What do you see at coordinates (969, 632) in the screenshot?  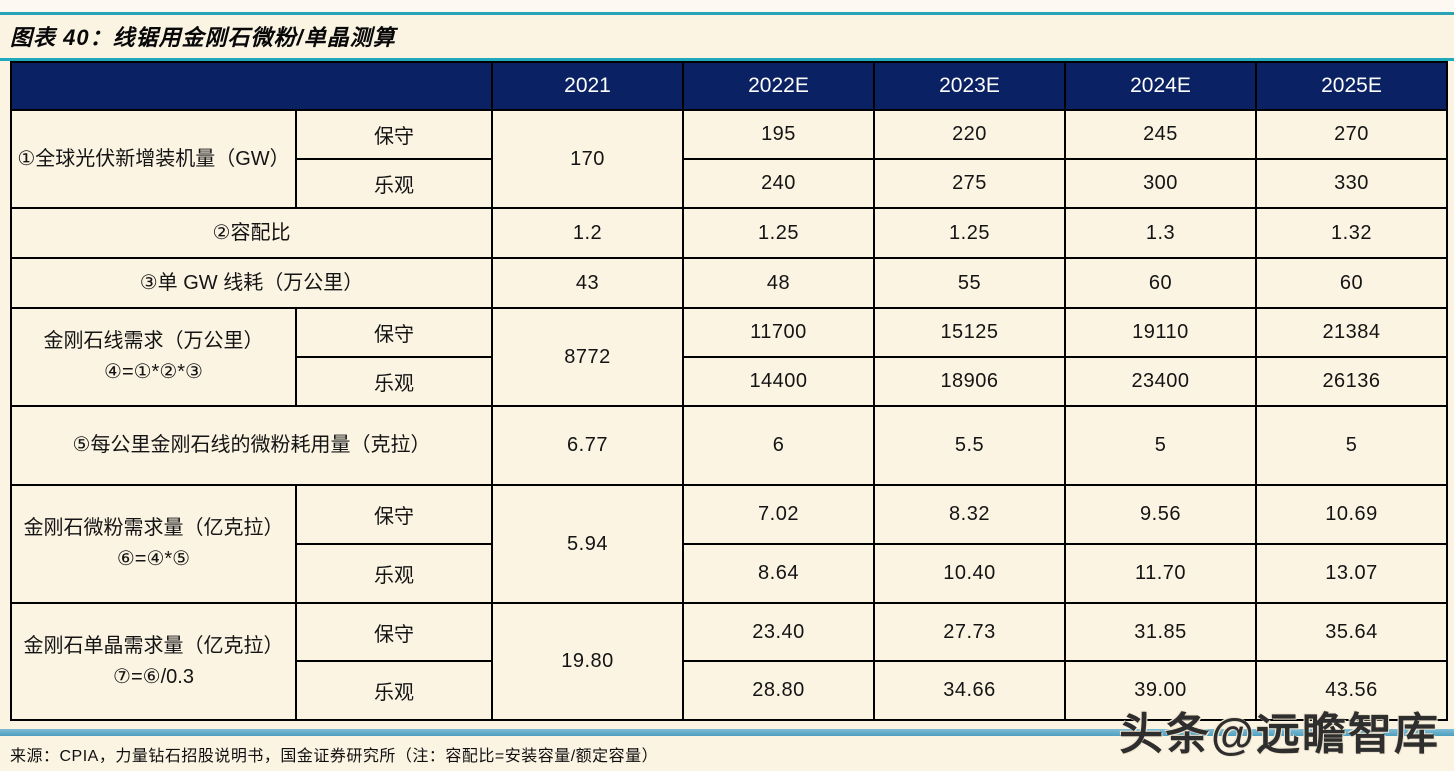 I see `value-cell: 27.73` at bounding box center [969, 632].